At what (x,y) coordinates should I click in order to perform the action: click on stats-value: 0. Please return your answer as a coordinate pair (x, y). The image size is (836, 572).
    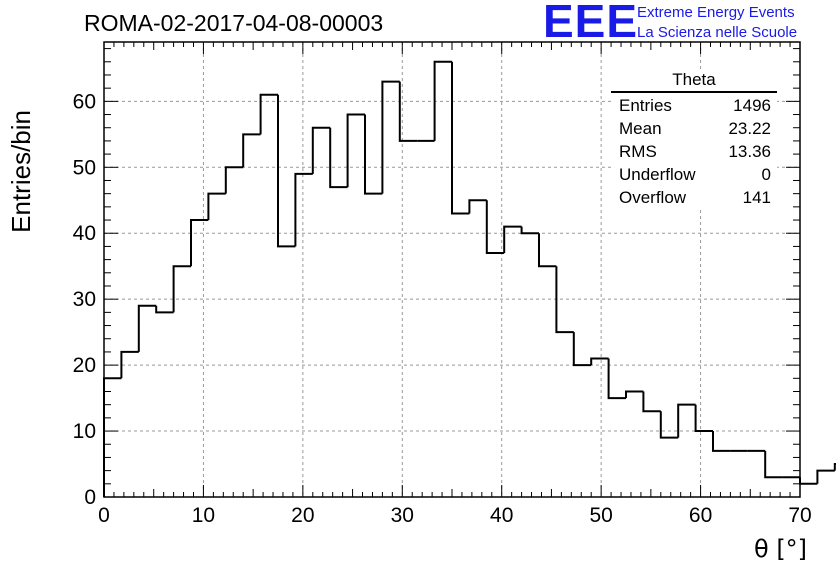
    Looking at the image, I should click on (766, 174).